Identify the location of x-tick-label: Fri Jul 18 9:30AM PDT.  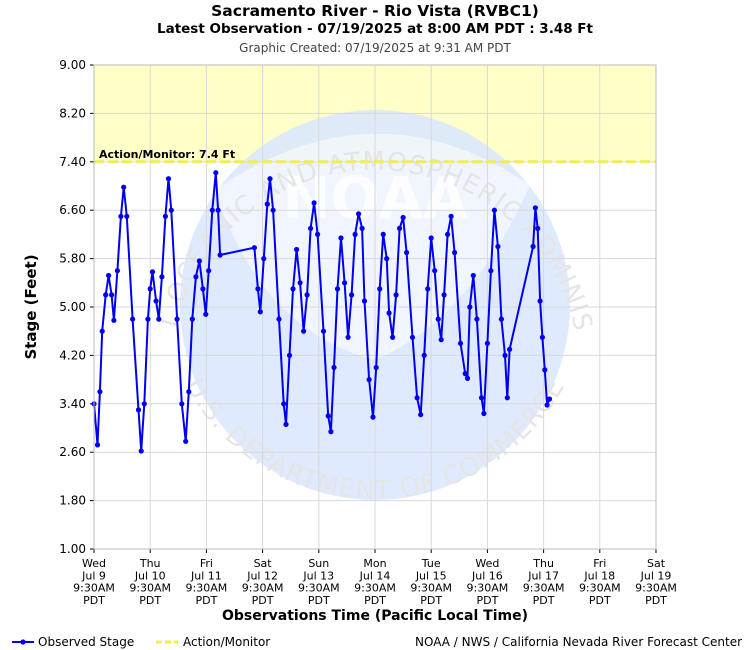
(600, 582).